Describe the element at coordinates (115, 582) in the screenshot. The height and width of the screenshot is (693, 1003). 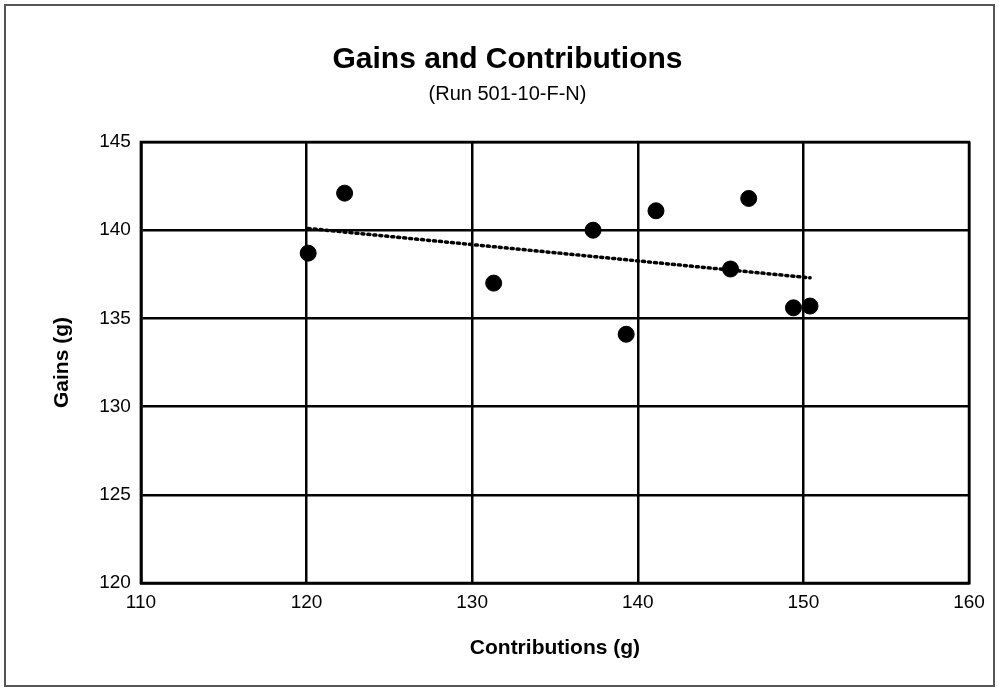
I see `y-tick-label: 120` at that location.